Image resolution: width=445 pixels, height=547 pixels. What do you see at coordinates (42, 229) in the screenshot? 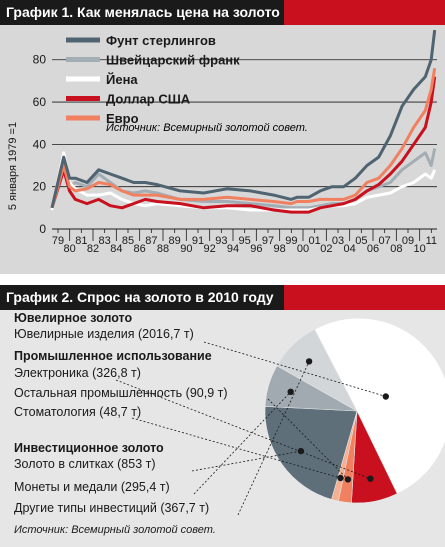
I see `y-tick-label: 0` at bounding box center [42, 229].